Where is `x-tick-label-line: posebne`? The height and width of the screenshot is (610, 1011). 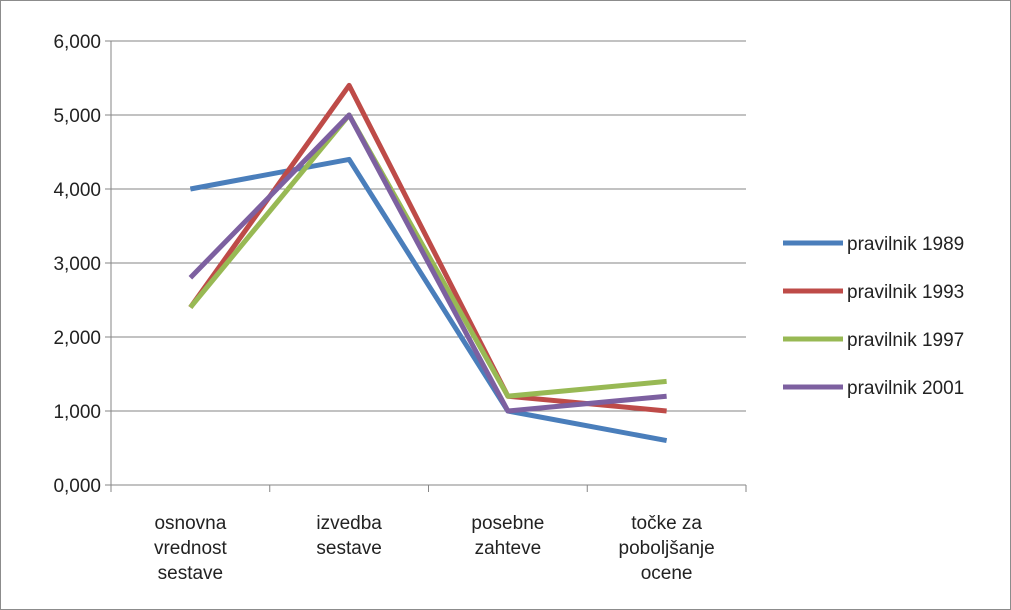 x-tick-label-line: posebne is located at coordinates (507, 523).